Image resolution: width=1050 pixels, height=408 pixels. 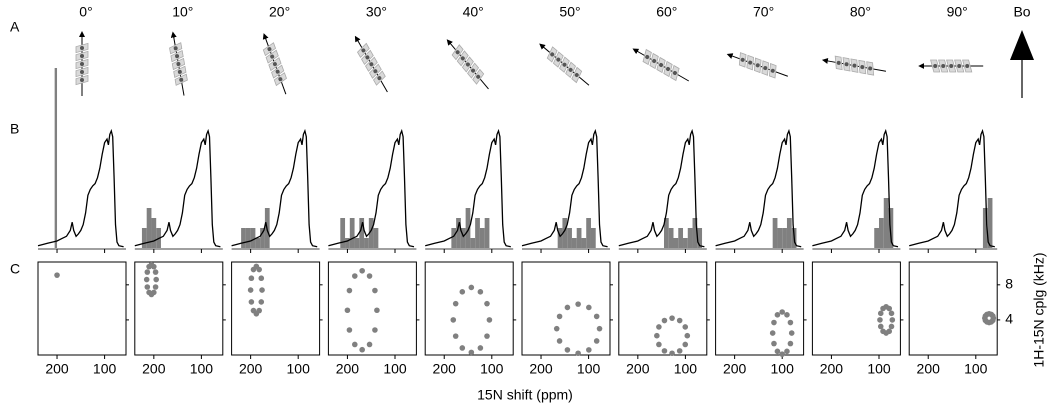 What do you see at coordinates (376, 12) in the screenshot?
I see `angle-label: 30°` at bounding box center [376, 12].